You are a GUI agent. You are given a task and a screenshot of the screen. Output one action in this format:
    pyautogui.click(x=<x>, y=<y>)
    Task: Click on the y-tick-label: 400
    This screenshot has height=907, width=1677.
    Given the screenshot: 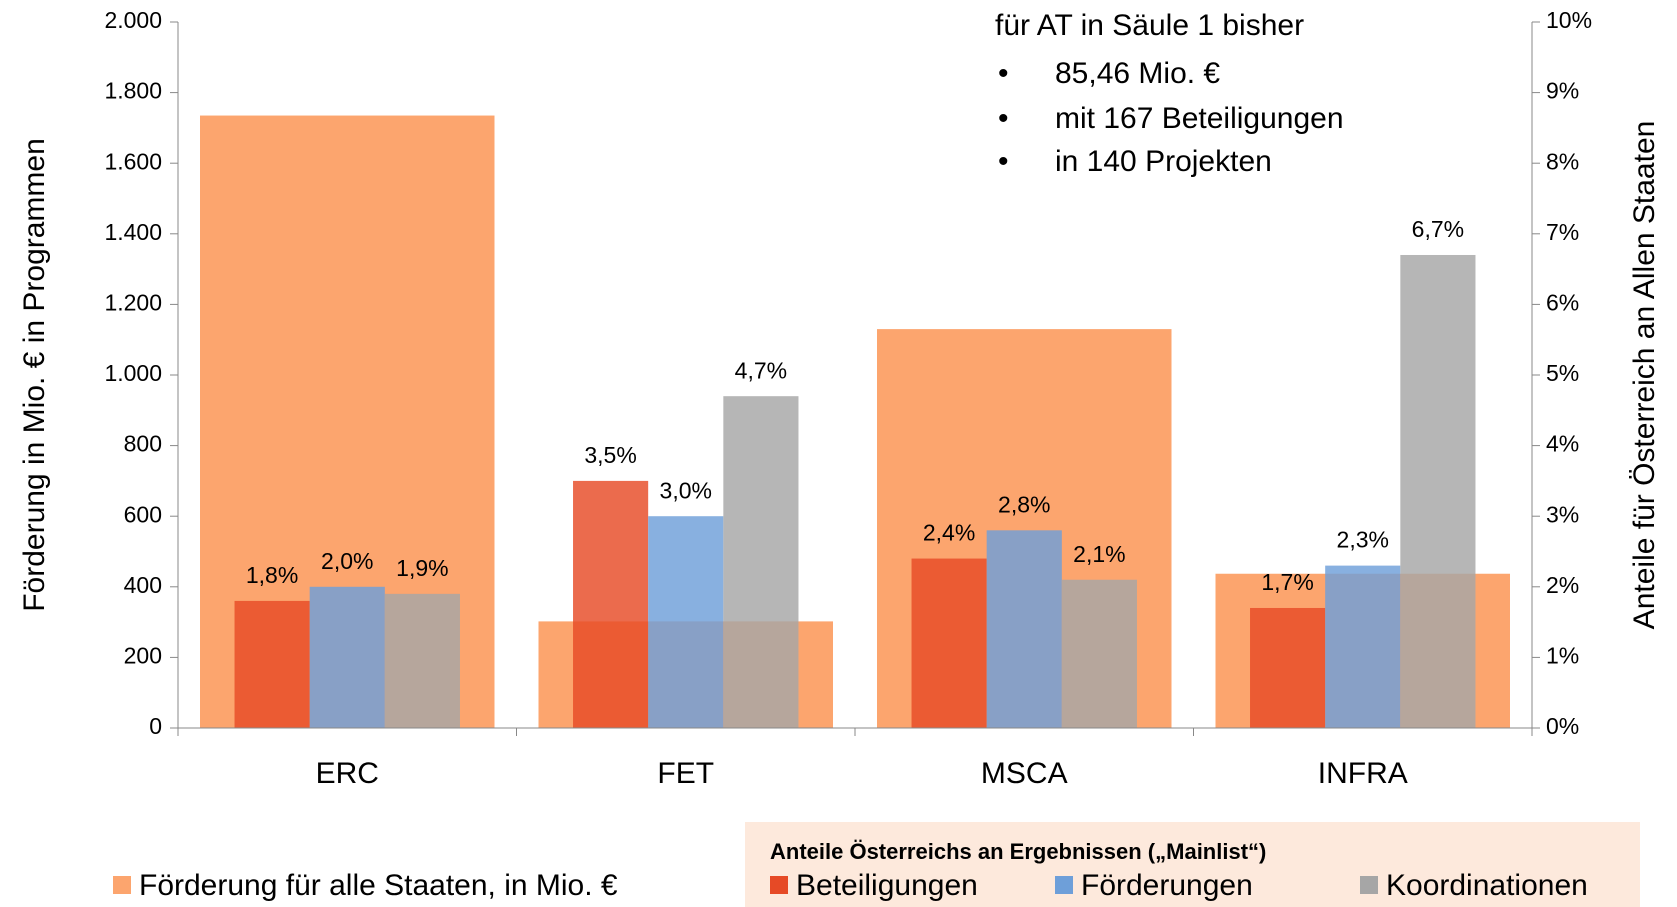 What is the action you would take?
    pyautogui.click(x=143, y=585)
    